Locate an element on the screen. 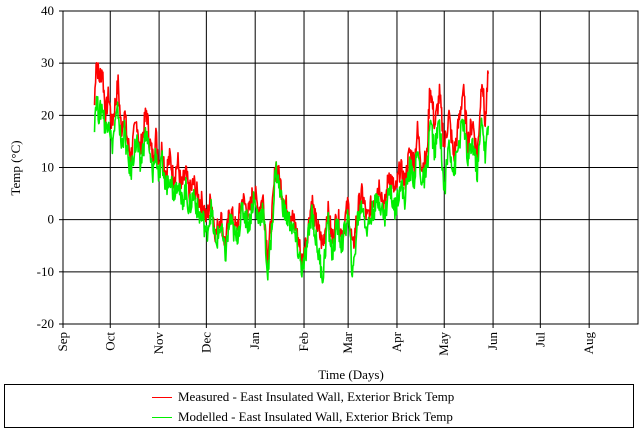  x-tick-label: Apr is located at coordinates (396, 341).